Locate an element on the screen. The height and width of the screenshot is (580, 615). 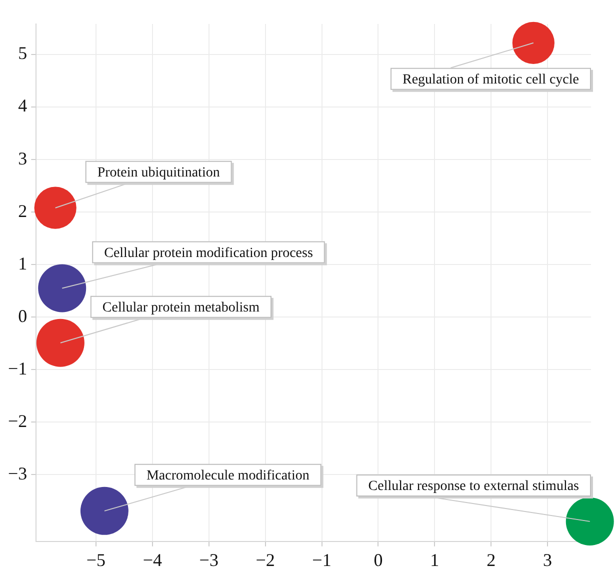
x-tick-label: 0 is located at coordinates (378, 560).